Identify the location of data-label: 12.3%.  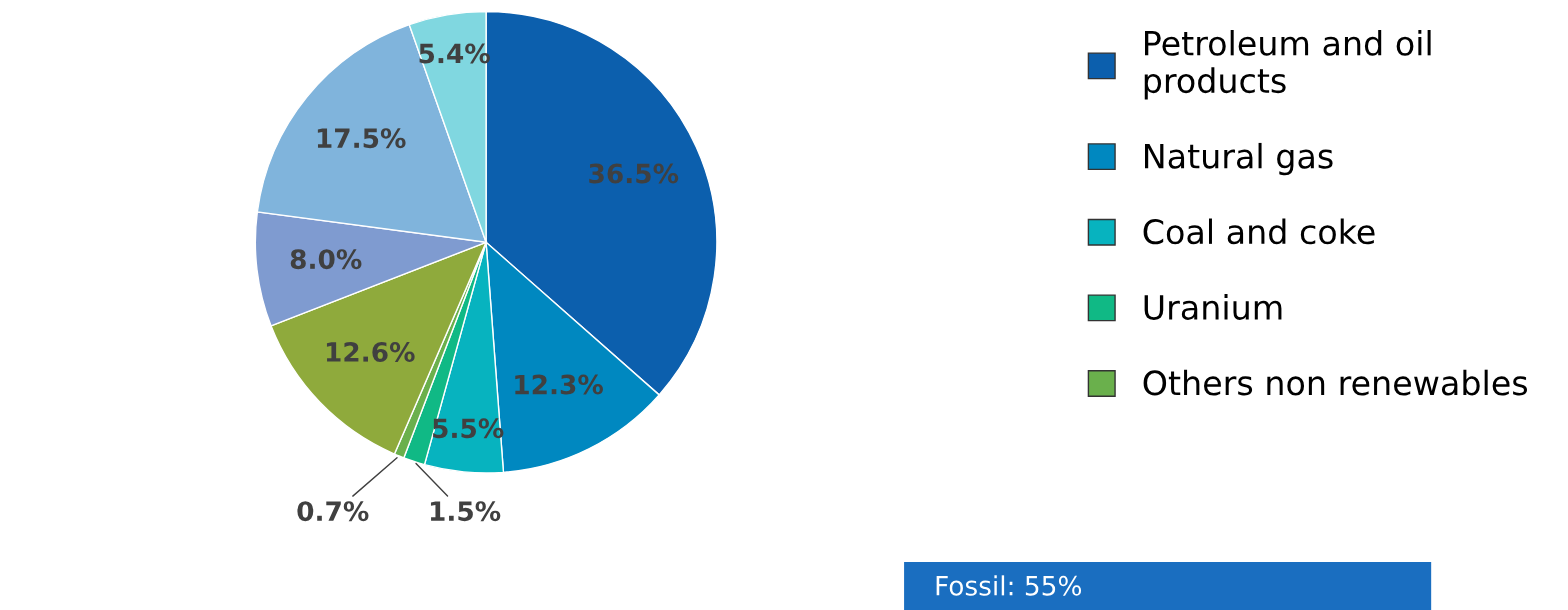
(559, 384).